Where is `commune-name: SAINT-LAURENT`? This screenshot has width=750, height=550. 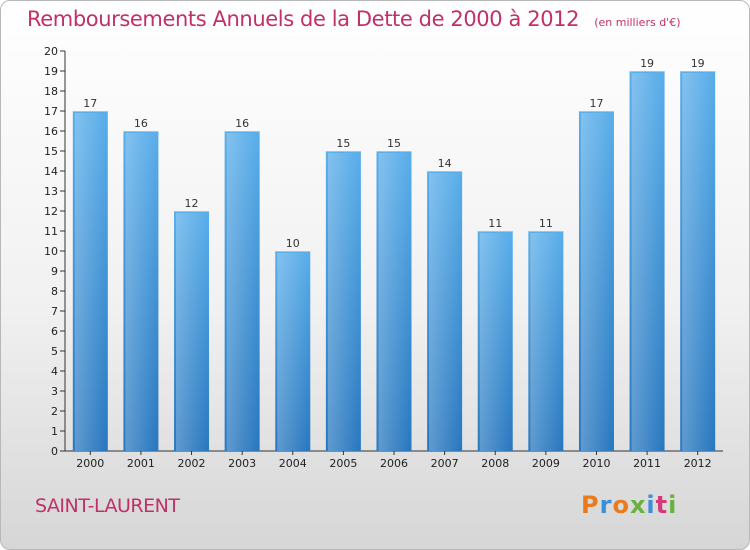 commune-name: SAINT-LAURENT is located at coordinates (107, 506).